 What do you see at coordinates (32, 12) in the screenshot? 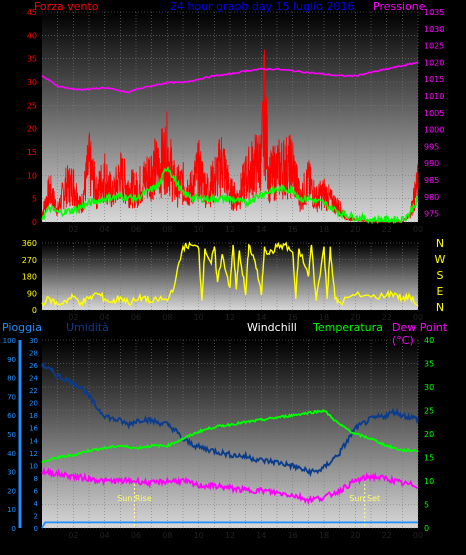
I see `wind-tick-label: 45` at bounding box center [32, 12].